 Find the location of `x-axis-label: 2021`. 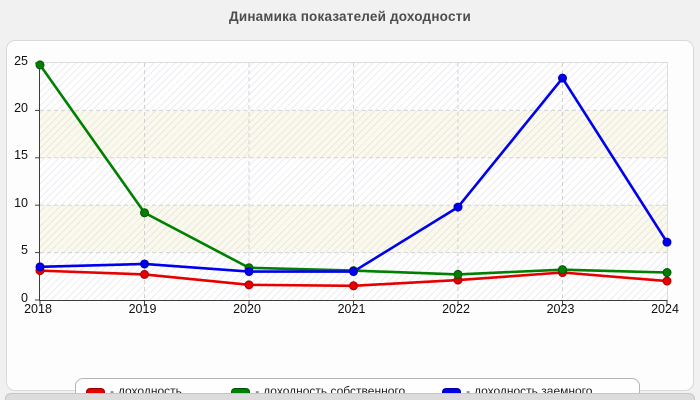

x-axis-label: 2021 is located at coordinates (351, 309).